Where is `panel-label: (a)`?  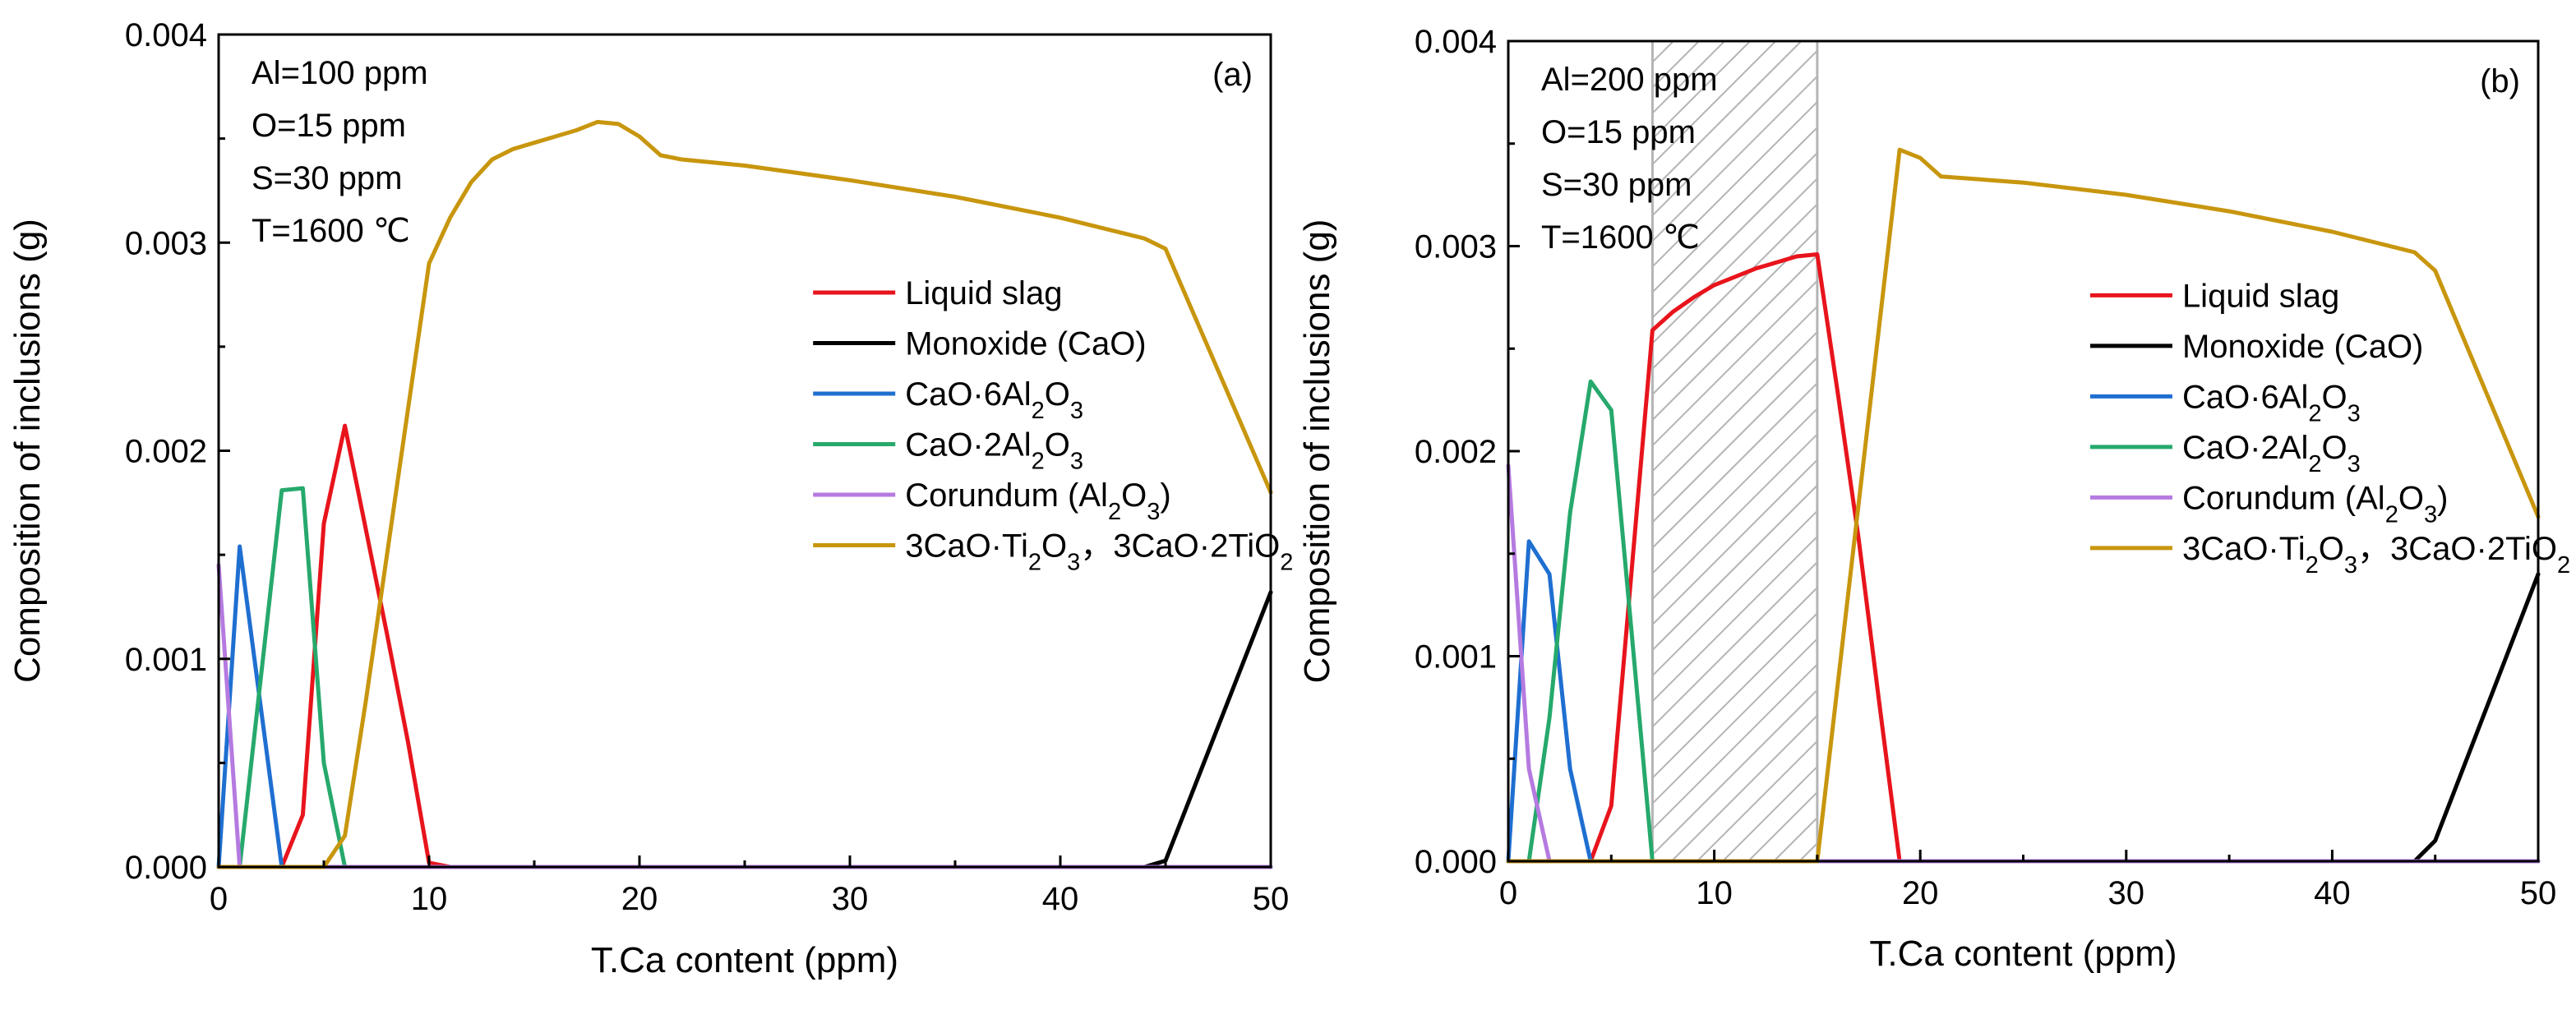 panel-label: (a) is located at coordinates (1232, 75).